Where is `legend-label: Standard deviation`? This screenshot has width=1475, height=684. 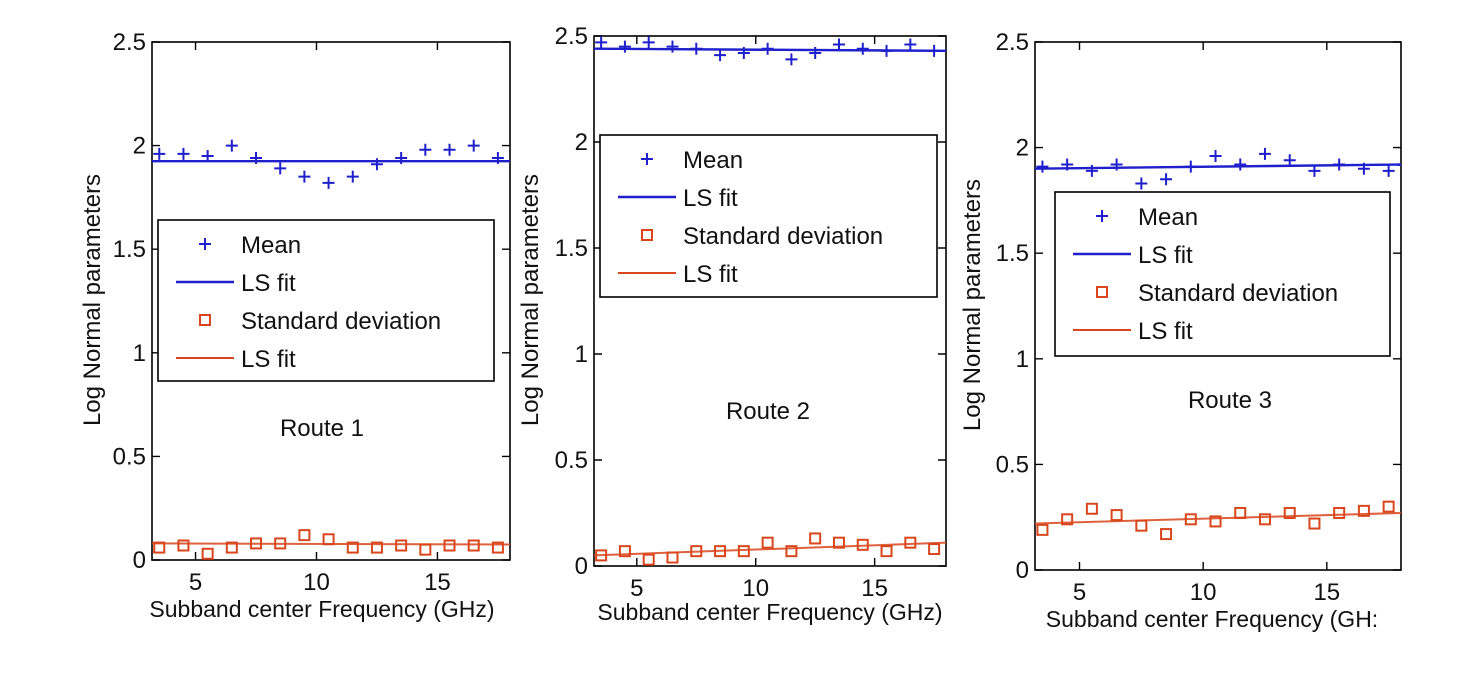 legend-label: Standard deviation is located at coordinates (1238, 293).